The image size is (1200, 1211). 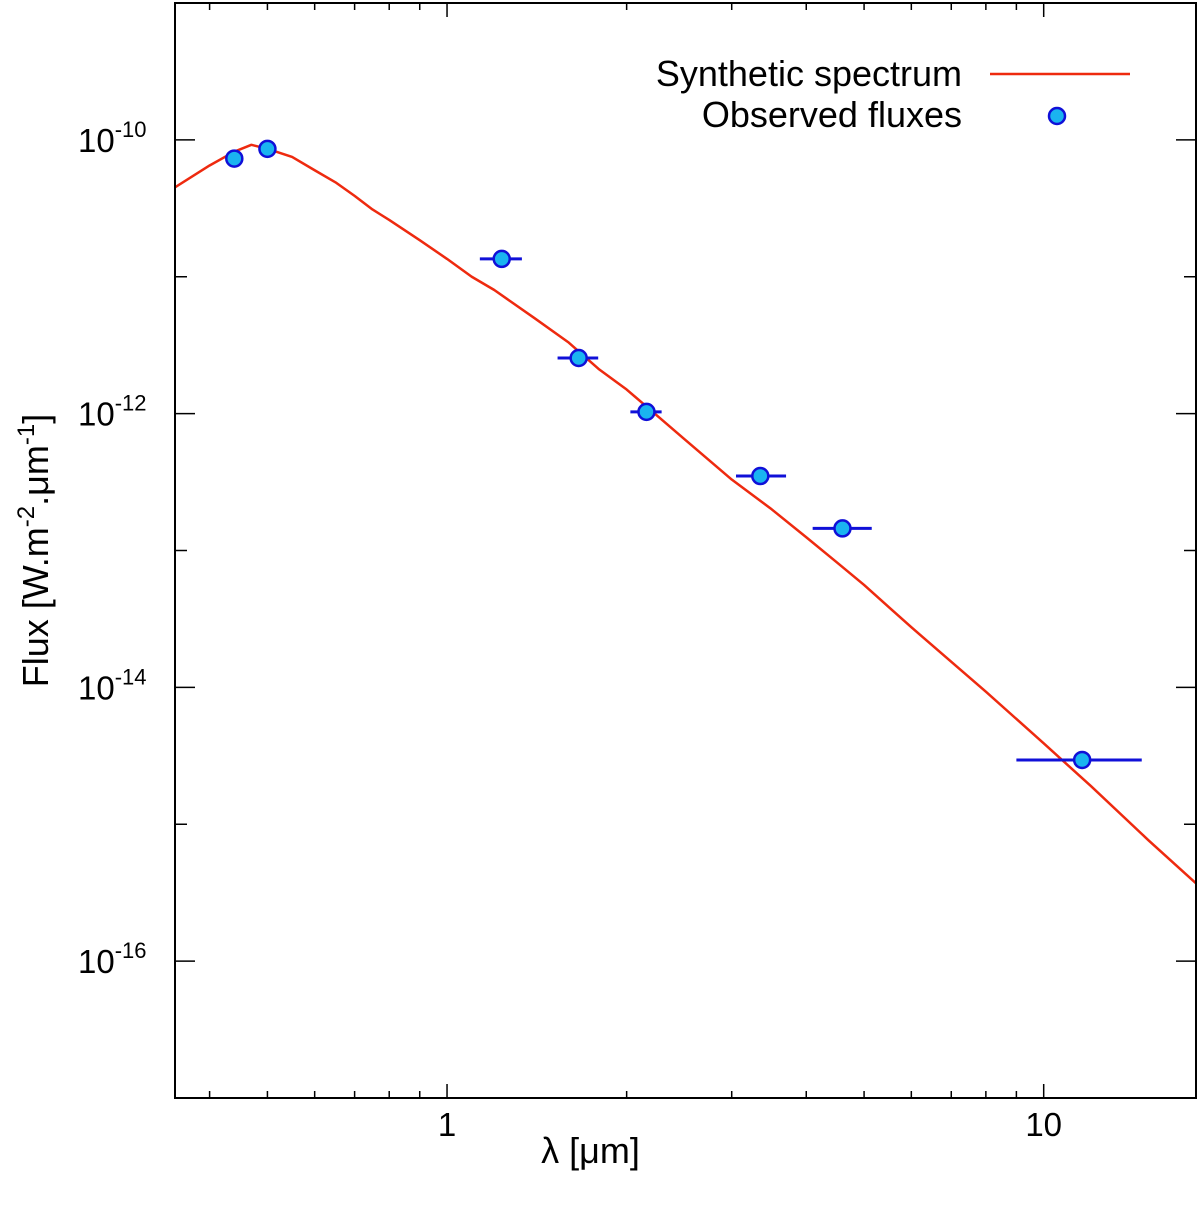 I want to click on legend-label-synthetic-spectrum: Synthetic spectrum, so click(x=809, y=73).